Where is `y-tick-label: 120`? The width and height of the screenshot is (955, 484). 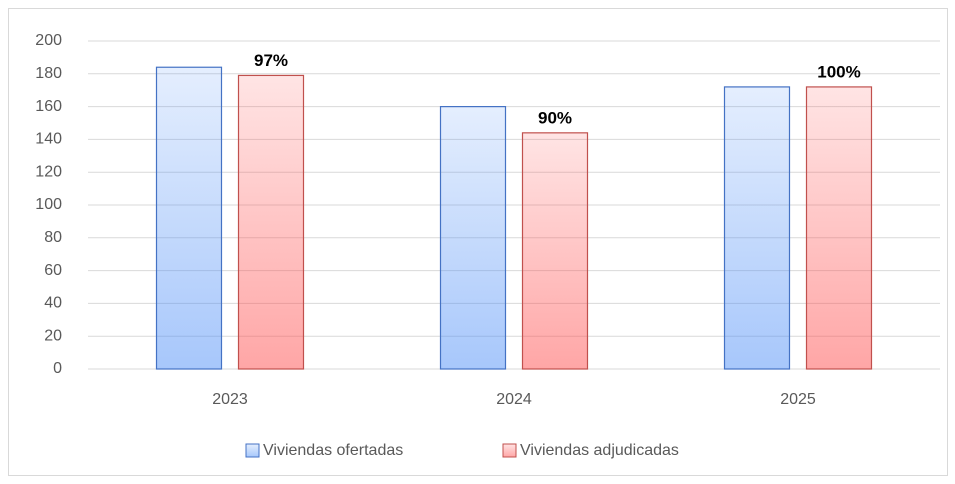
y-tick-label: 120 is located at coordinates (48, 171).